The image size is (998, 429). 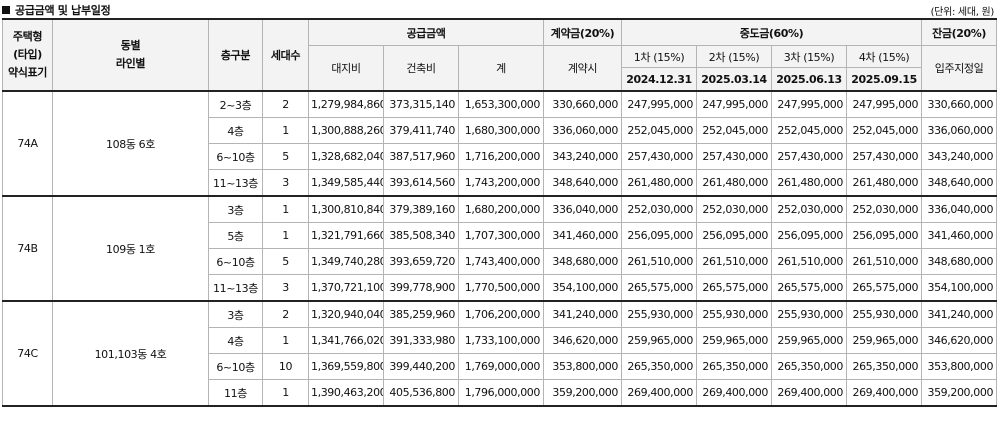 I want to click on header-land: 대지비, so click(x=346, y=68).